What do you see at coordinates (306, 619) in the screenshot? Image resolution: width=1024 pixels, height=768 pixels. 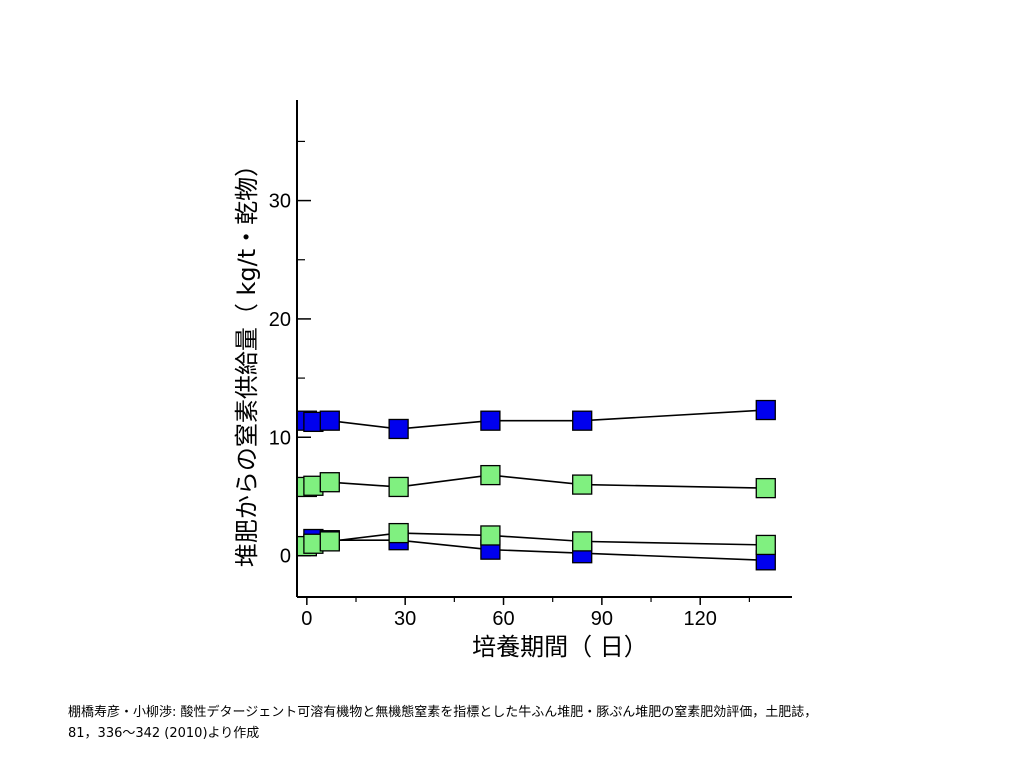 I see `x-tick-label: 0` at bounding box center [306, 619].